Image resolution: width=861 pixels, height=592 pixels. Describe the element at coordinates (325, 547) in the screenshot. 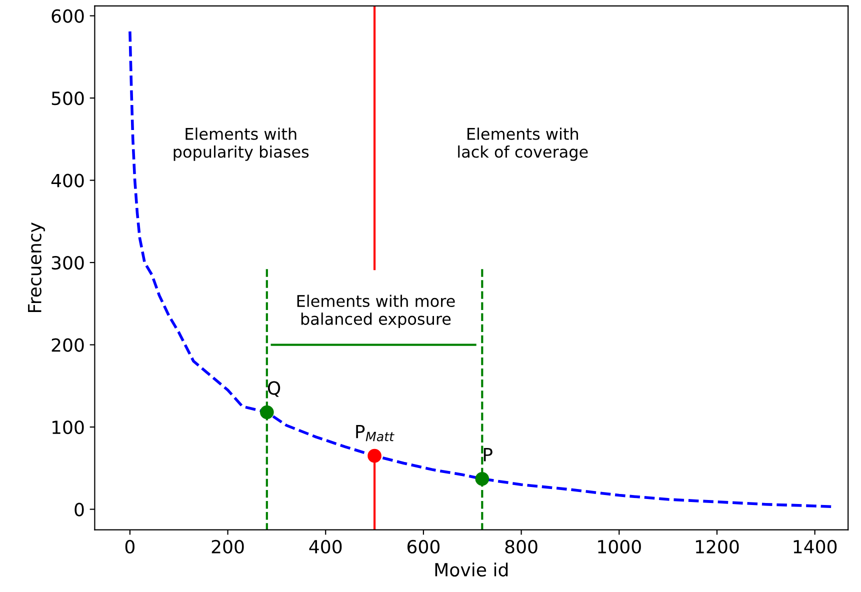

I see `x-tick-label: 400` at that location.